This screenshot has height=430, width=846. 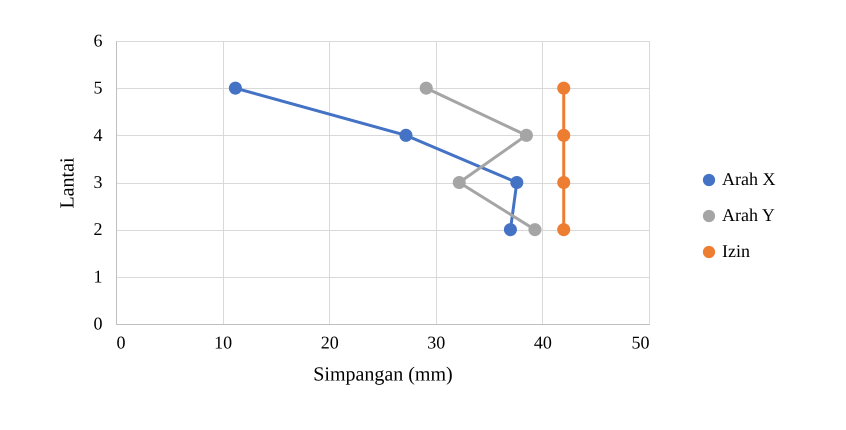 I want to click on x-tick-label: 20, so click(x=329, y=342).